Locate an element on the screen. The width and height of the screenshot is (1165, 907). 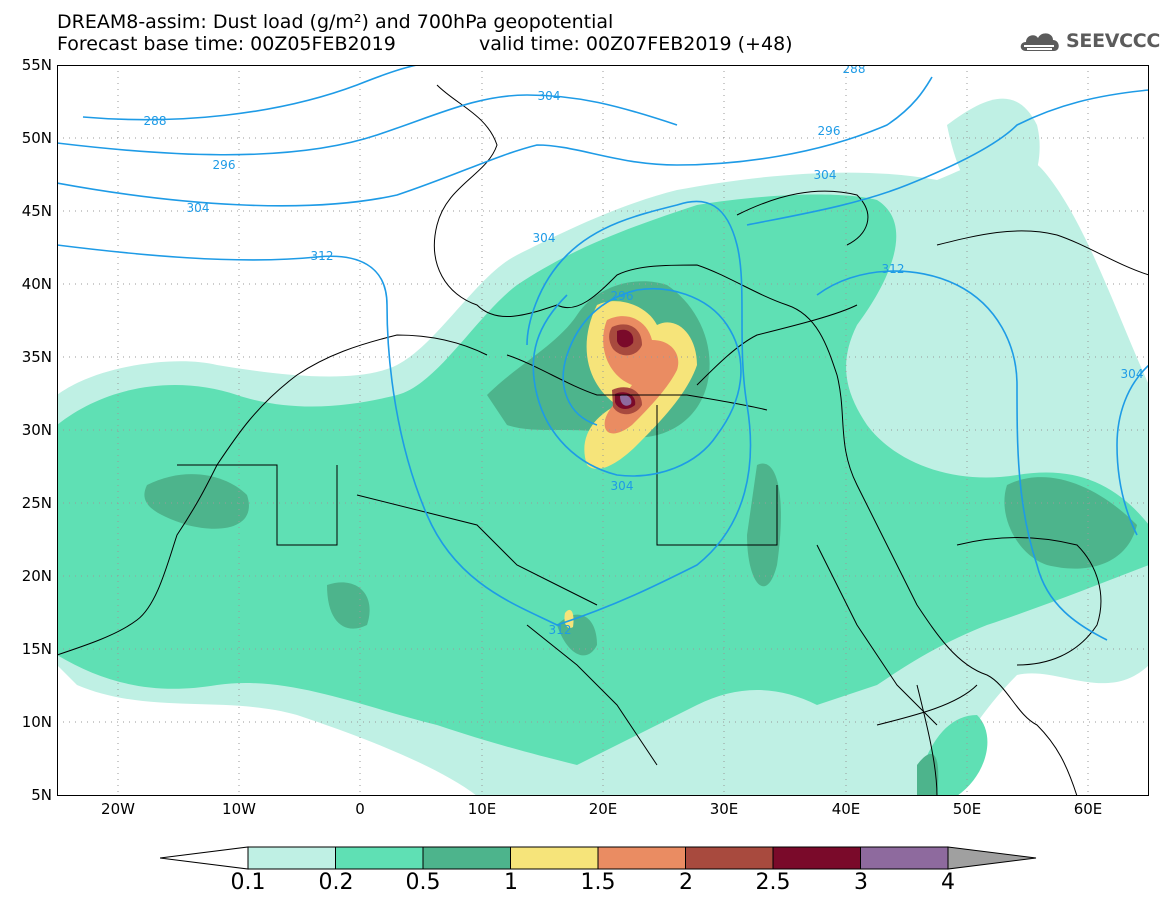
colorbar-under-triangle is located at coordinates (204, 858).